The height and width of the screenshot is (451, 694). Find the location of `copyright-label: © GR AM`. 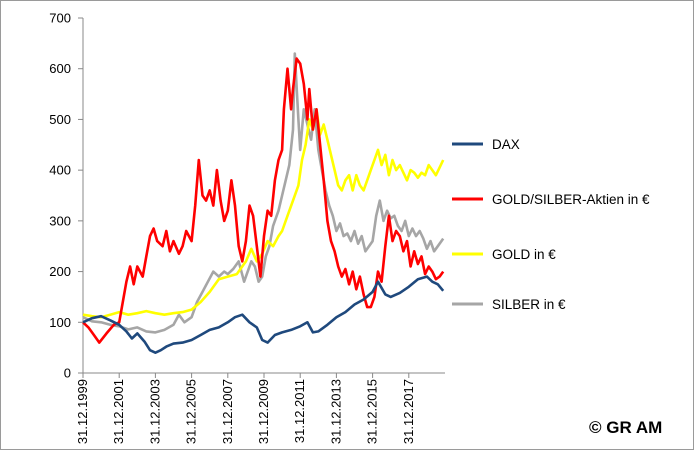

copyright-label: © GR AM is located at coordinates (626, 427).